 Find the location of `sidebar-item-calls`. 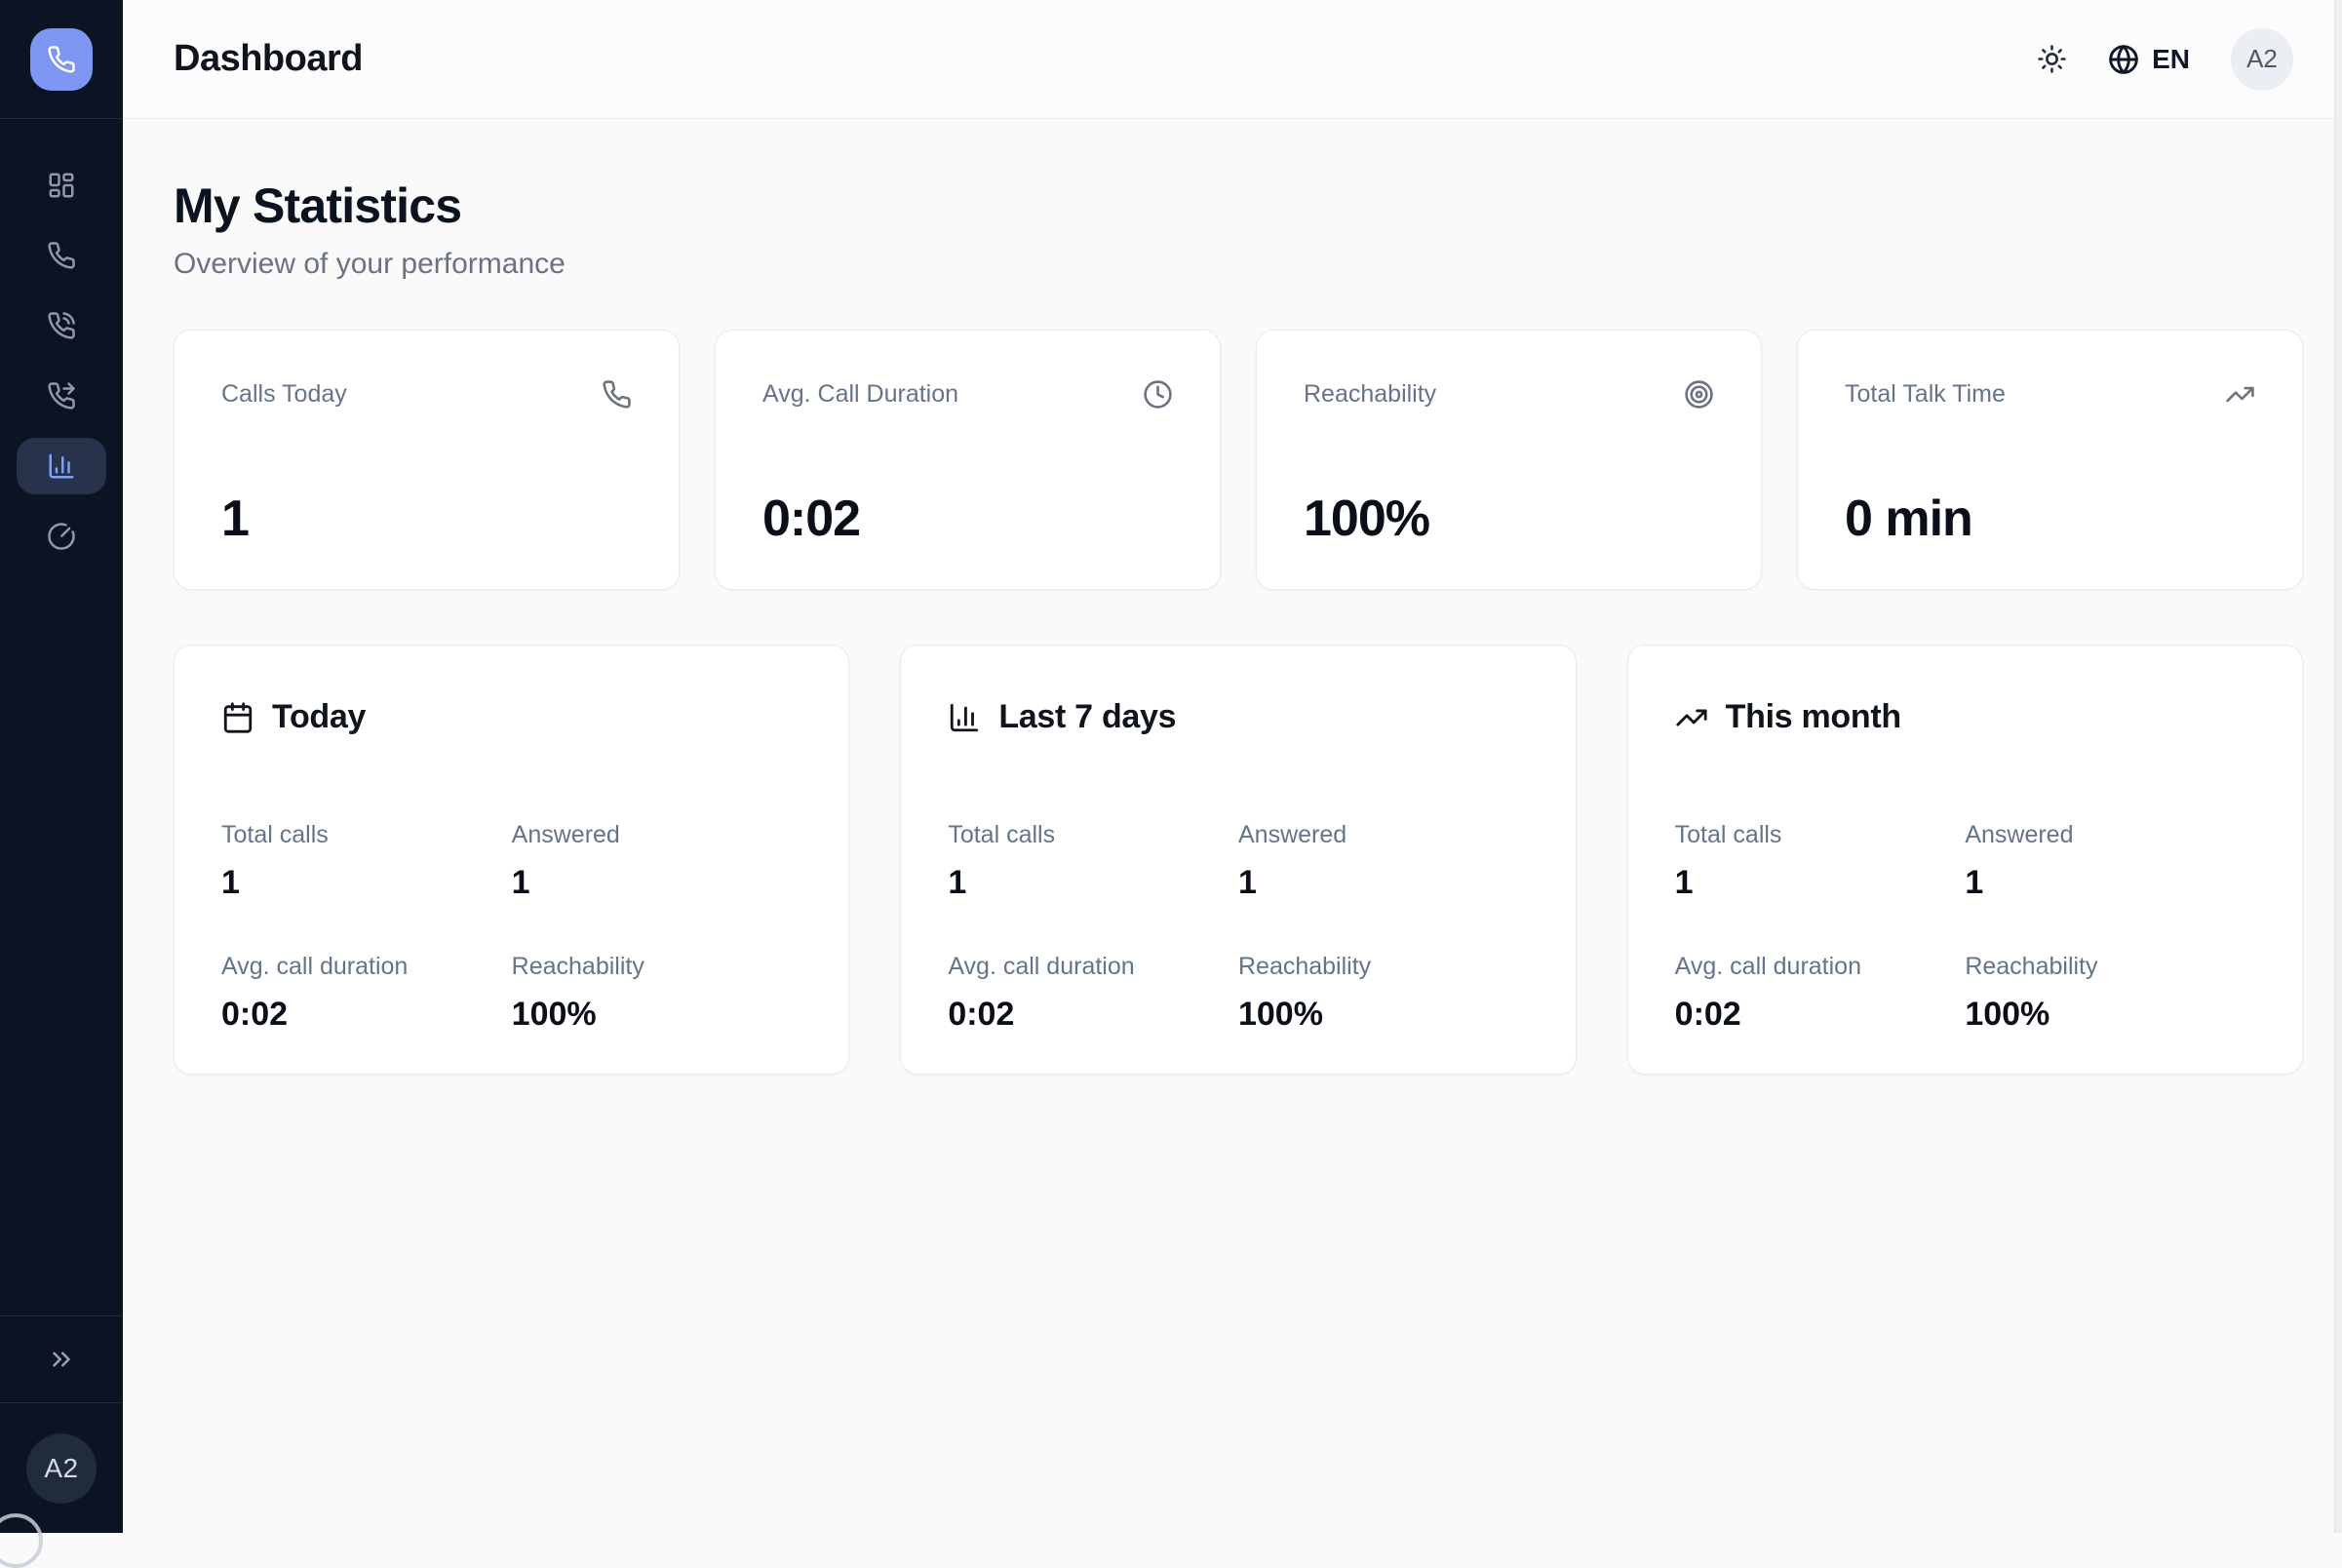

sidebar-item-calls is located at coordinates (62, 255).